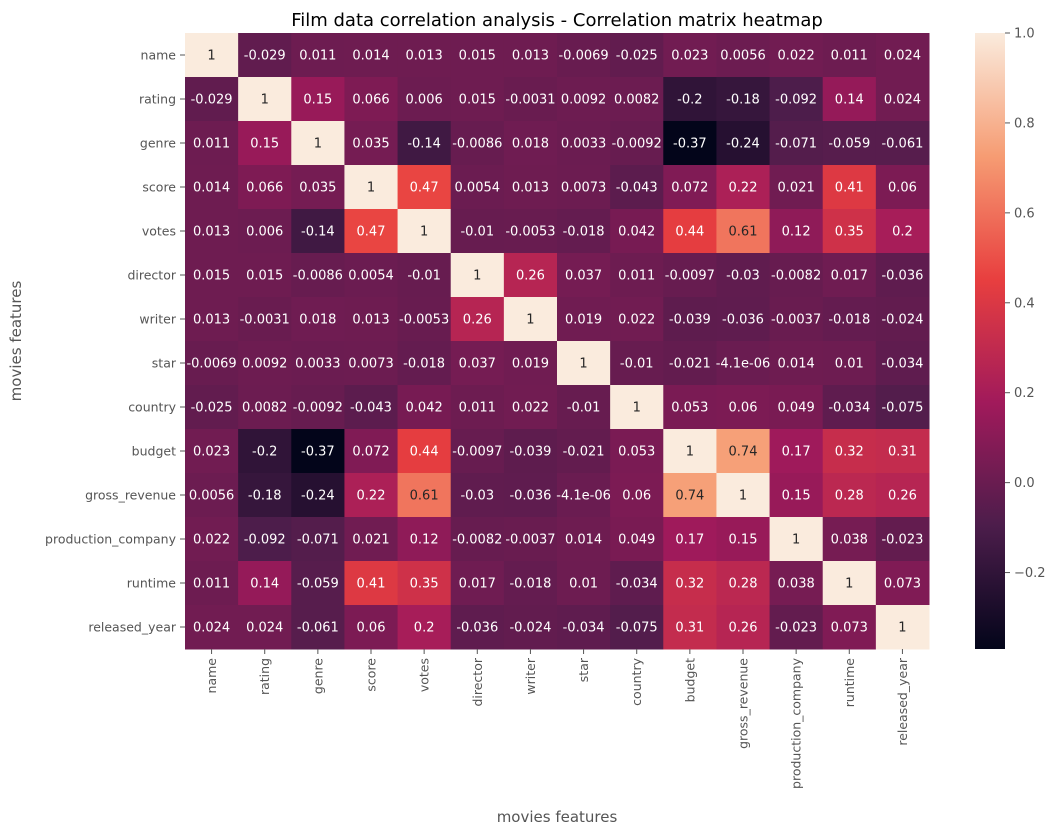 Image resolution: width=1060 pixels, height=835 pixels. What do you see at coordinates (1024, 213) in the screenshot?
I see `colorbar-tick-label: 0.6` at bounding box center [1024, 213].